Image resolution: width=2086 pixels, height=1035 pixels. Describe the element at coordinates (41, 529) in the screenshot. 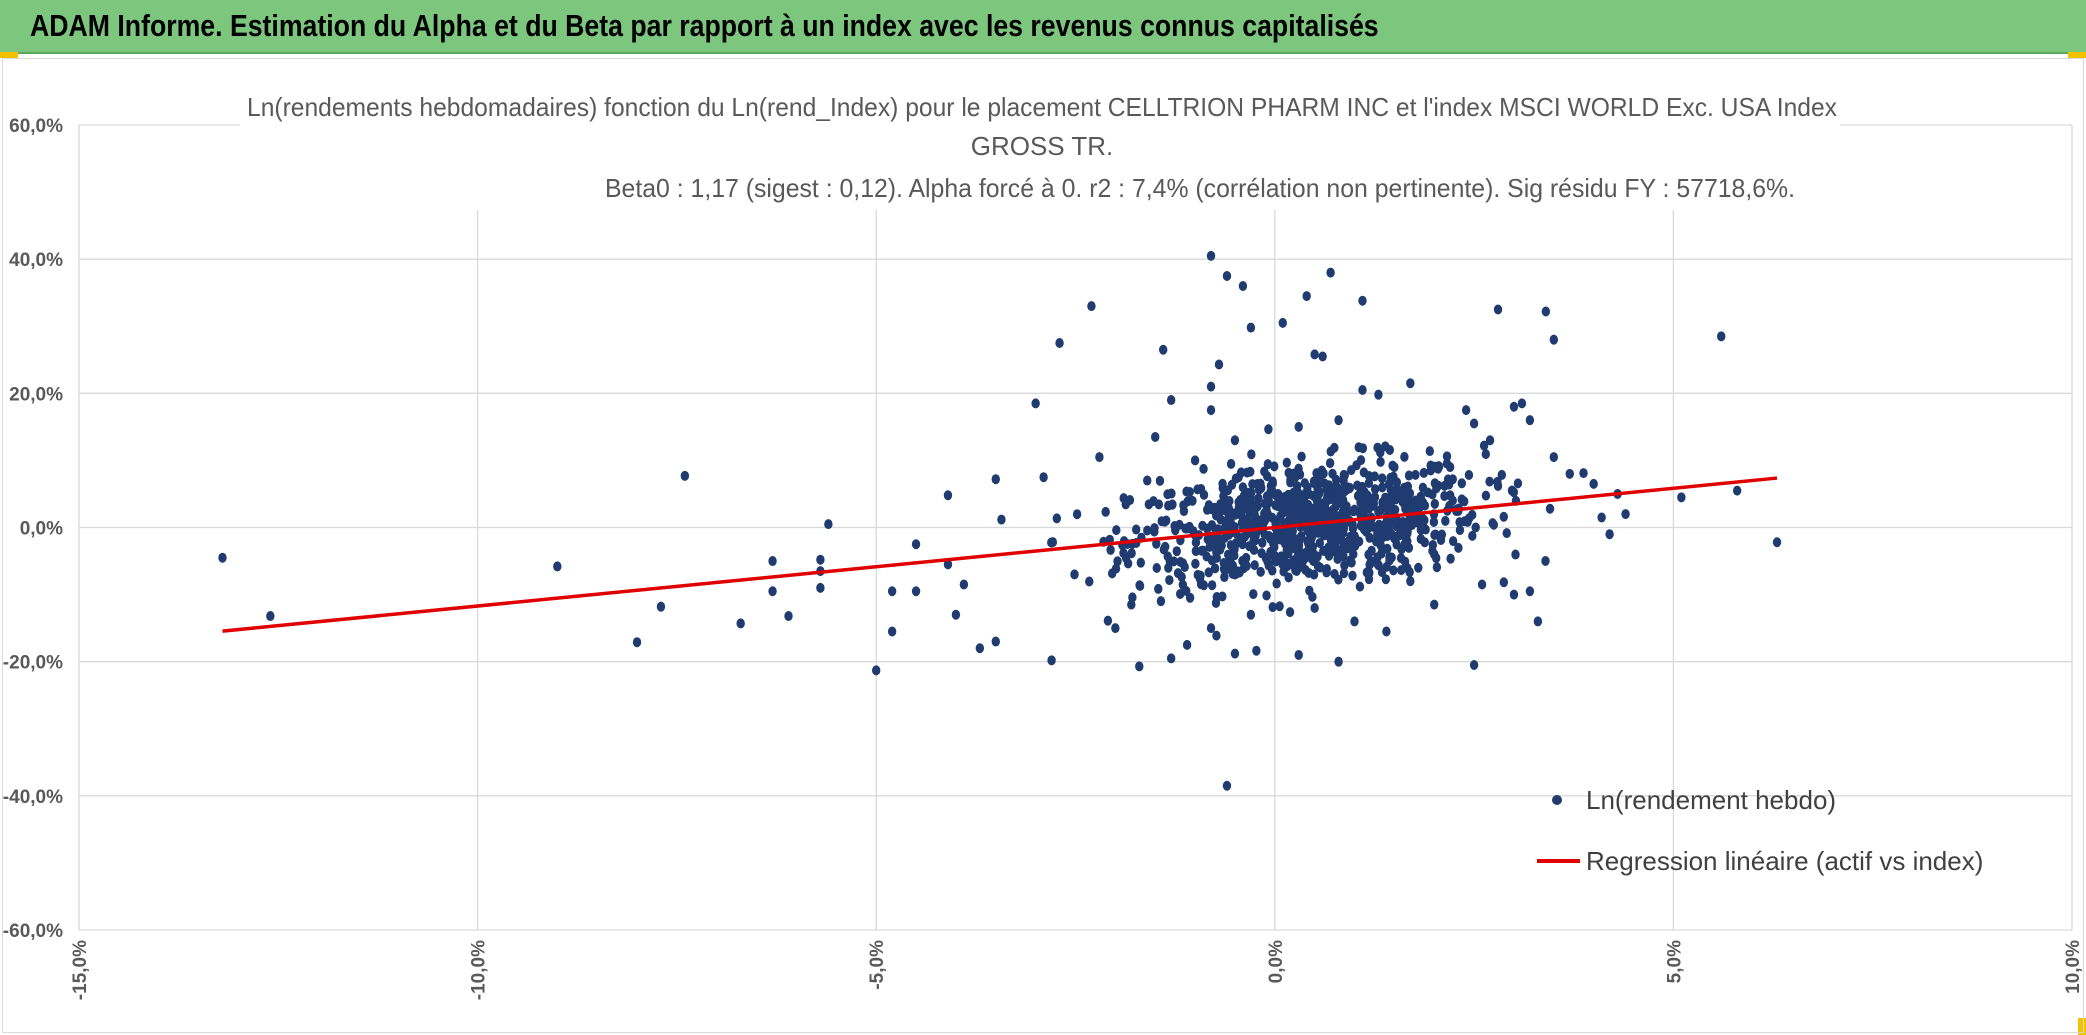

I see `y-tick-label: 0,0%` at that location.